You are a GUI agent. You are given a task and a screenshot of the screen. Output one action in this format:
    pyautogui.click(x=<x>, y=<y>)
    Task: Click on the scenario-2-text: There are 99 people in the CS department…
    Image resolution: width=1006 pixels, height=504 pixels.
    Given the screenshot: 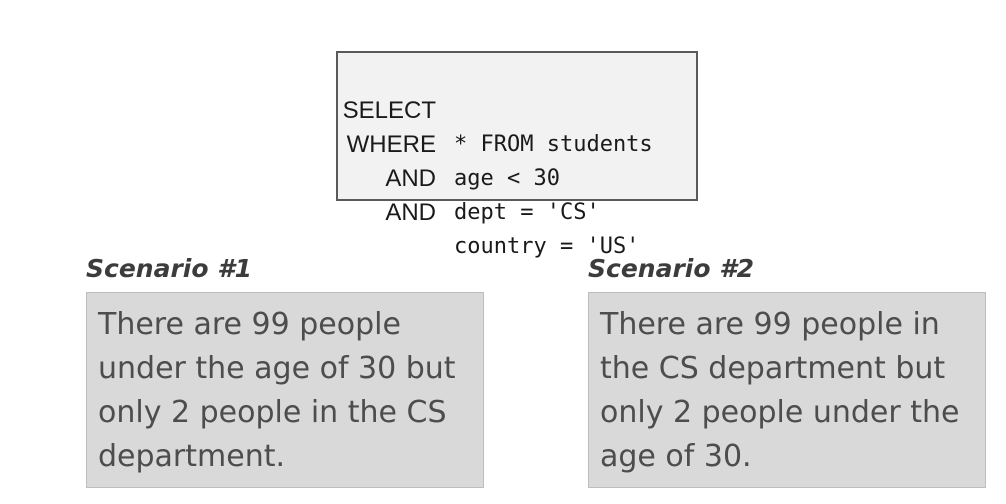 What is the action you would take?
    pyautogui.click(x=780, y=390)
    